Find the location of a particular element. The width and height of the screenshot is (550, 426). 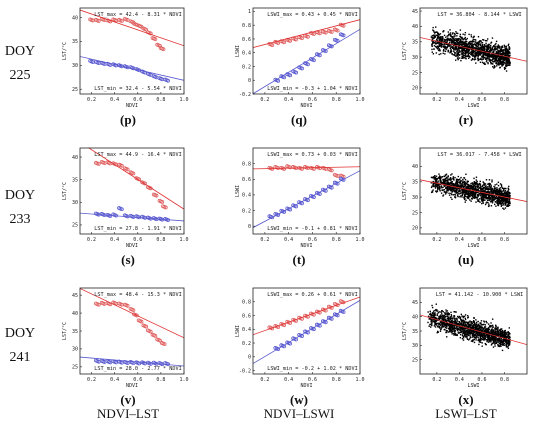

axes-frame-s is located at coordinates (132, 191).